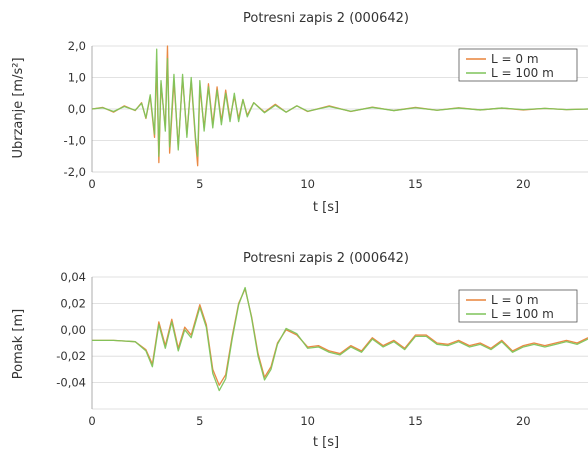 This screenshot has height=454, width=588. I want to click on chart-1-title: Potresni zapis 2 (000642), so click(326, 18).